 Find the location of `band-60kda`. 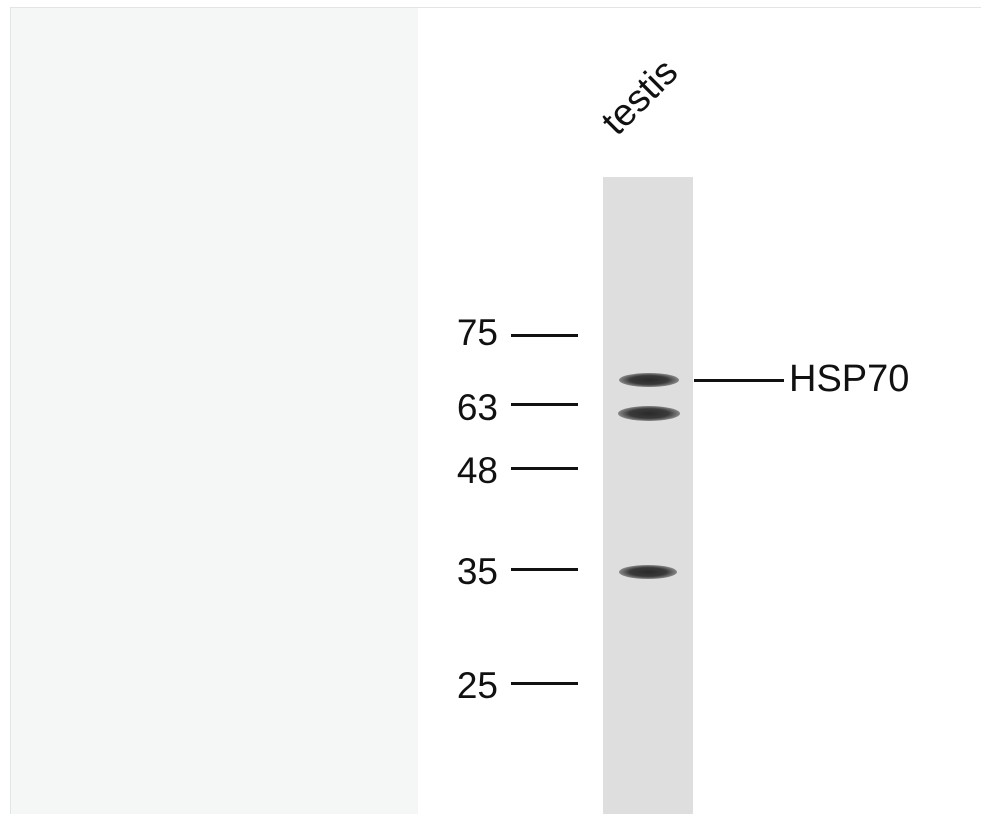

band-60kda is located at coordinates (649, 413).